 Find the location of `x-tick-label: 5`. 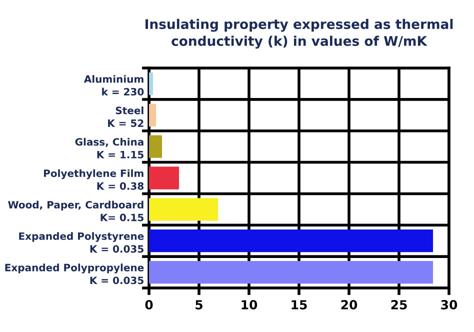

x-tick-label: 5 is located at coordinates (199, 305).